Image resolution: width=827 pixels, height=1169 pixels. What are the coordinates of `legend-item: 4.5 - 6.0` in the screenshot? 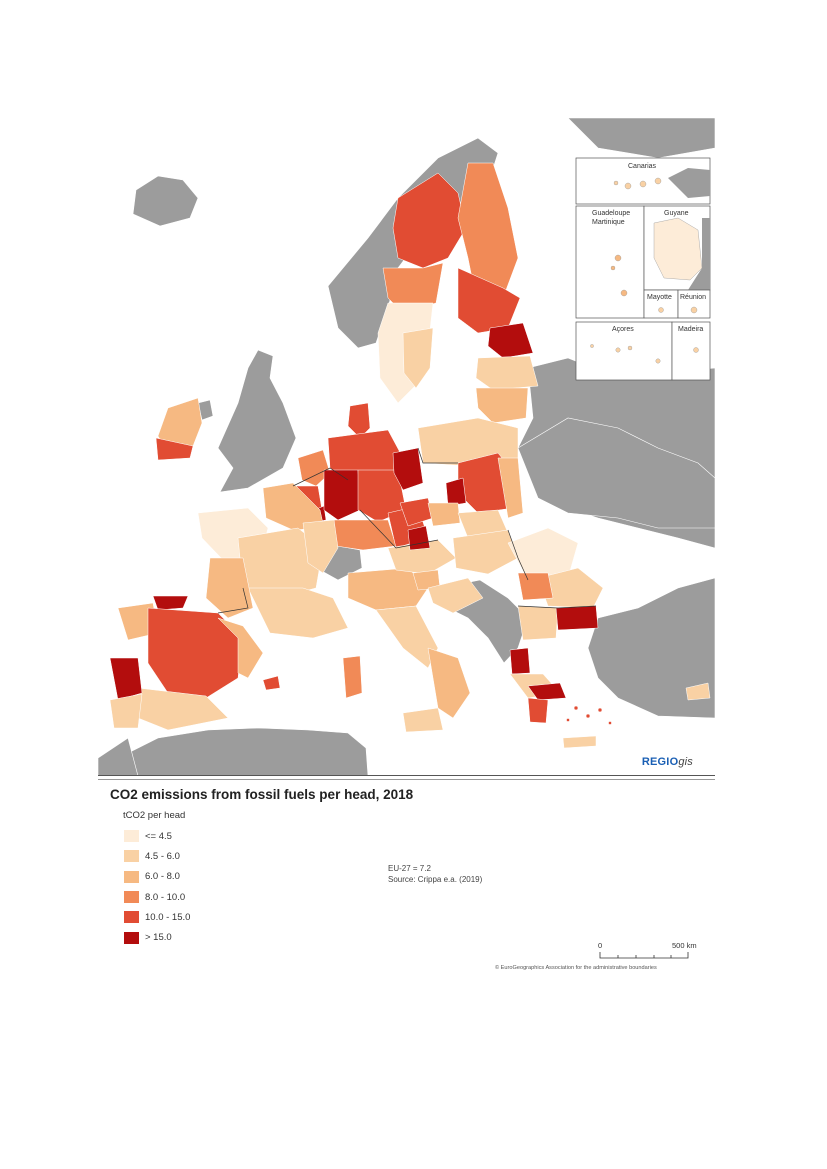 It's located at (157, 856).